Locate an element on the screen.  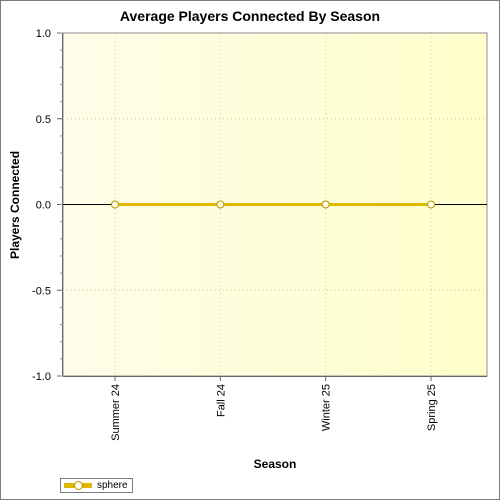
x-tick-label: Summer 24 is located at coordinates (116, 412).